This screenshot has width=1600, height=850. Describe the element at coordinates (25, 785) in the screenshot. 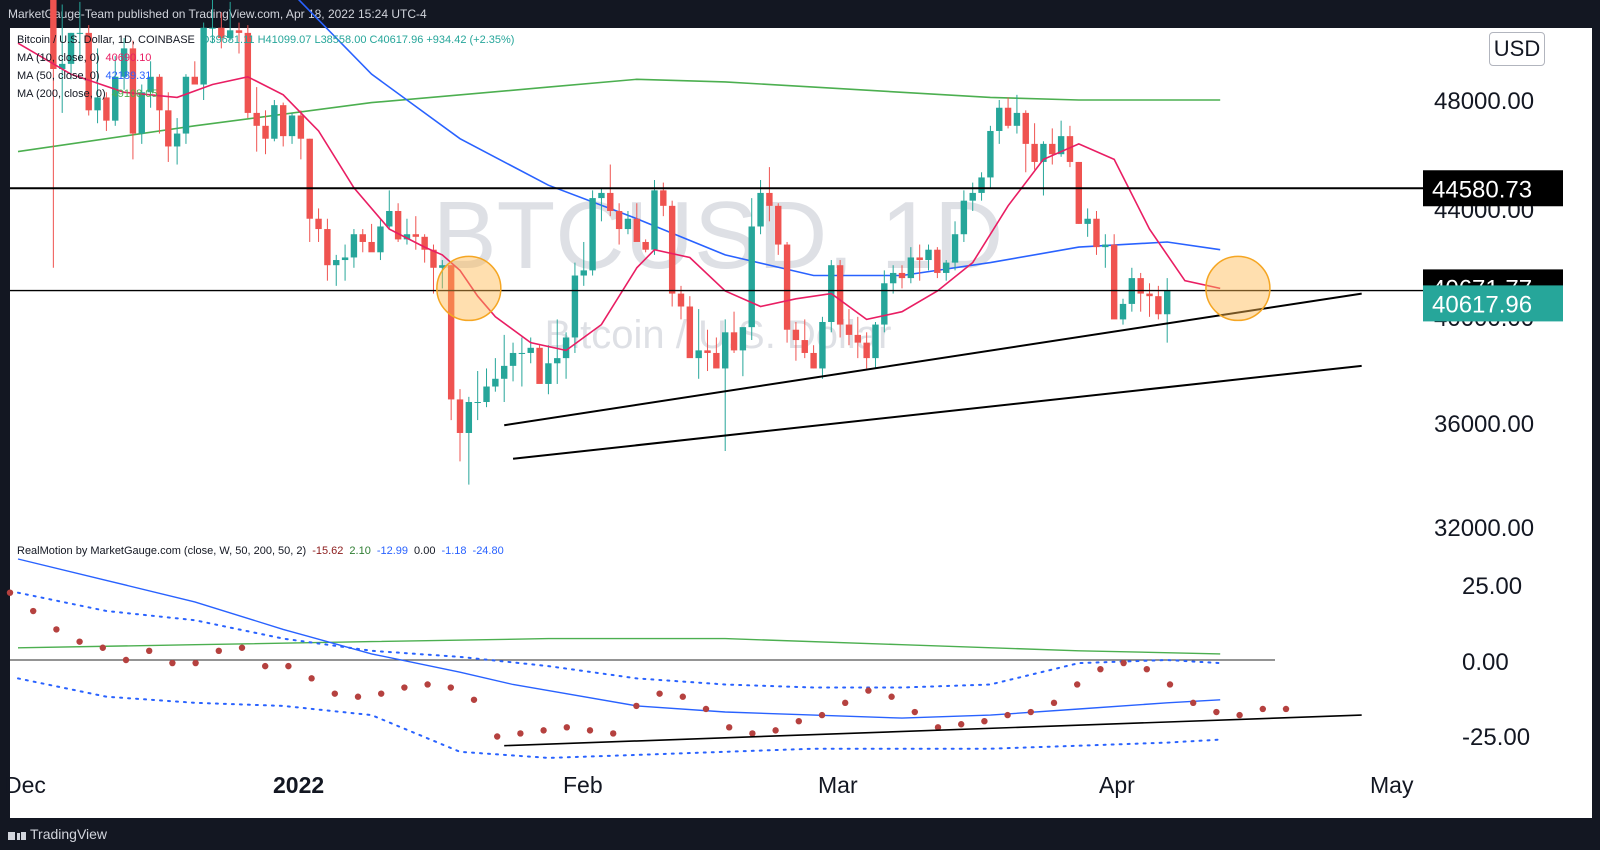

I see `date-label-dec: Dec` at that location.